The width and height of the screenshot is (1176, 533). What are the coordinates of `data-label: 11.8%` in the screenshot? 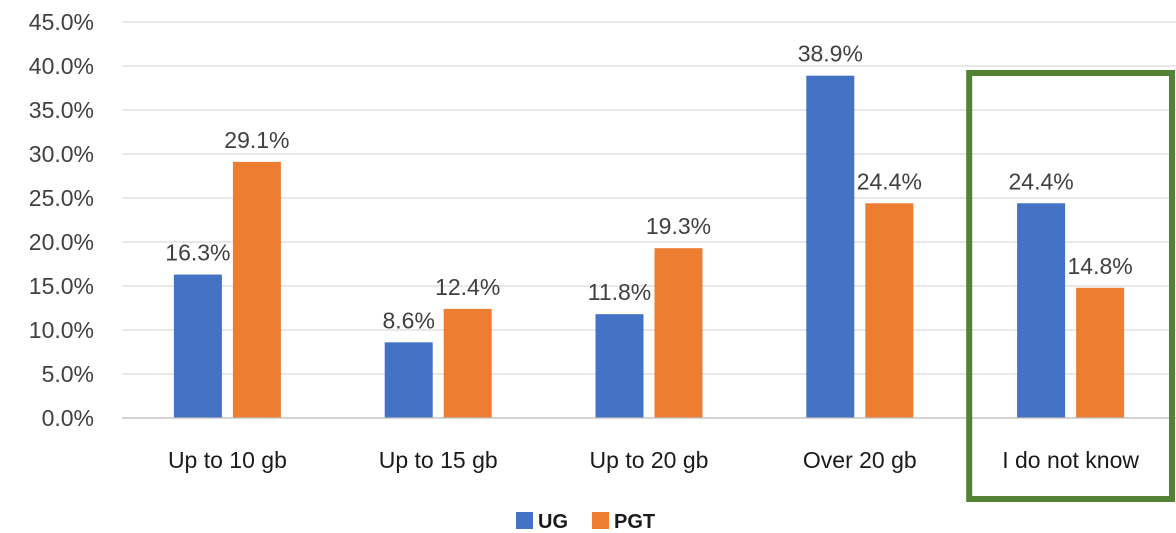 It's located at (620, 292).